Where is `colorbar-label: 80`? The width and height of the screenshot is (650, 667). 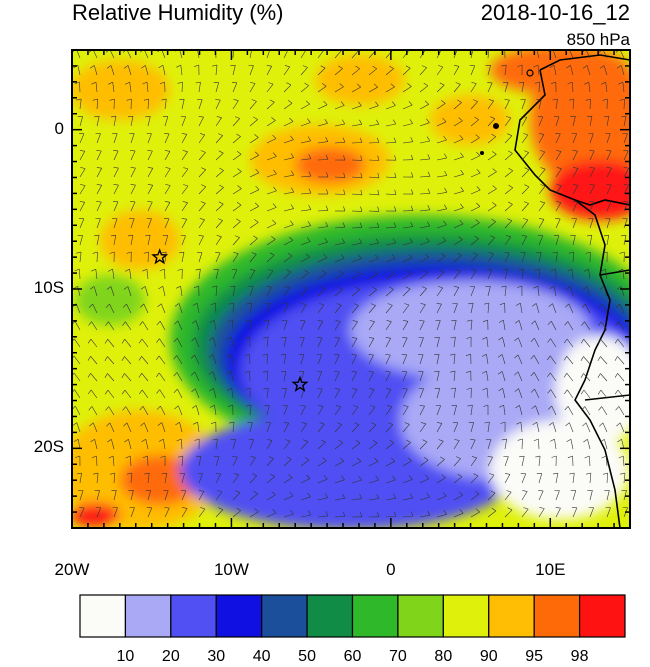
colorbar-label: 80 is located at coordinates (443, 656).